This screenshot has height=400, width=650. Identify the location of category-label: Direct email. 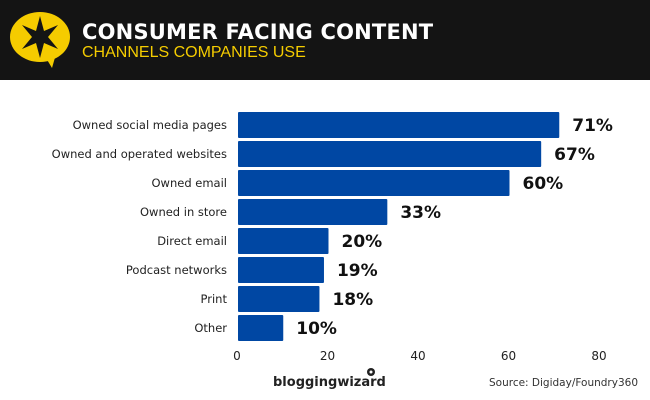
(192, 241).